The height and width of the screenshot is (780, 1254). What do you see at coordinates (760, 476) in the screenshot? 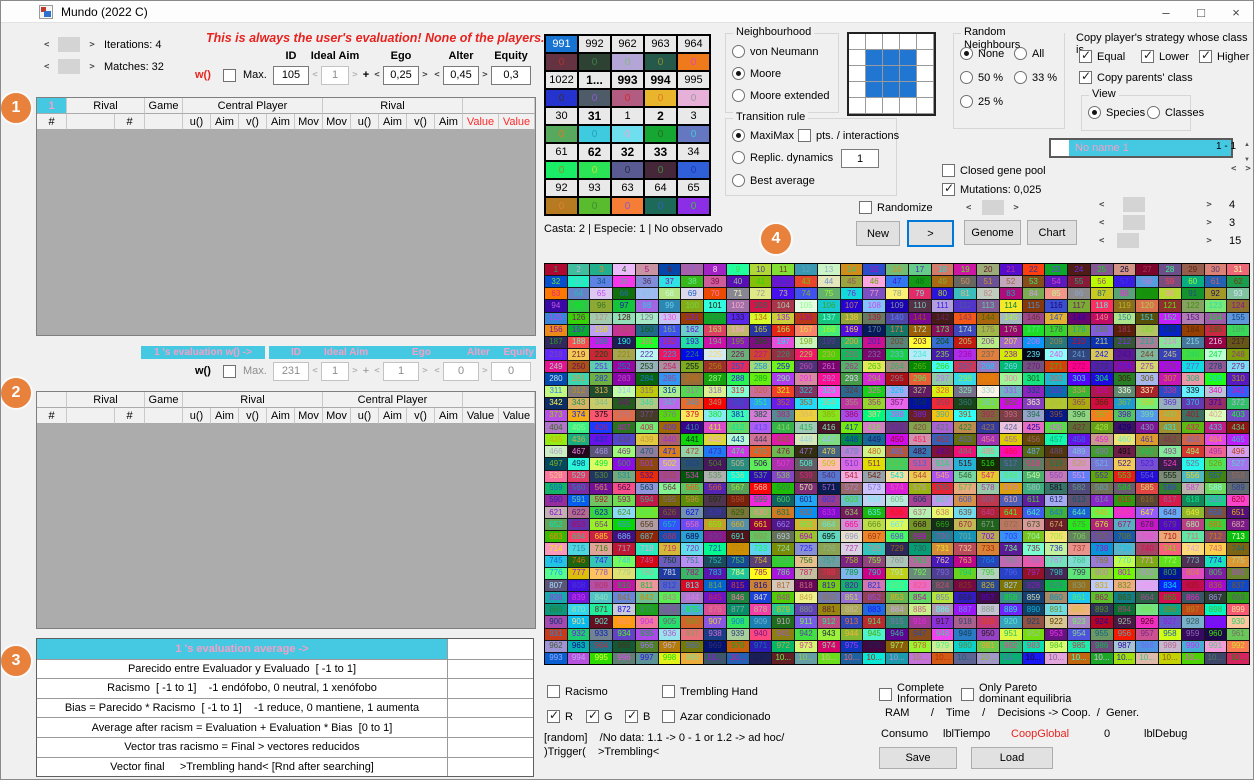
I see `world-cell: 537` at bounding box center [760, 476].